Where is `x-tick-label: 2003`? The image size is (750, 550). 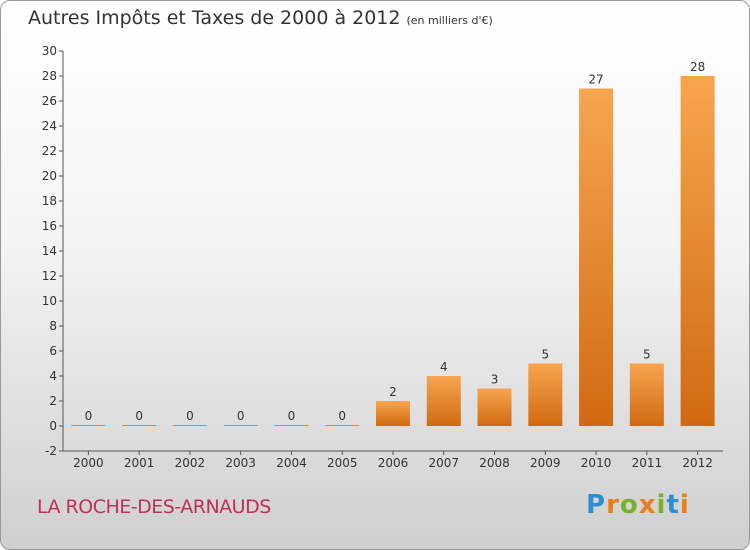
x-tick-label: 2003 is located at coordinates (240, 463).